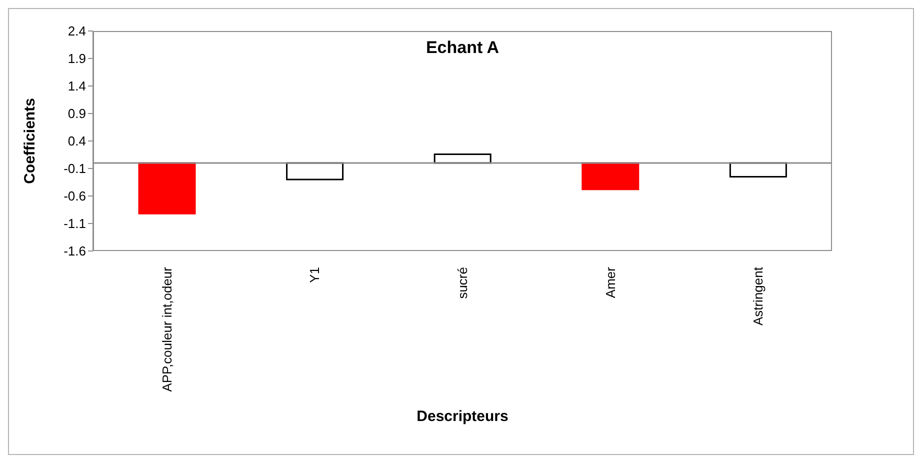 The image size is (920, 463). What do you see at coordinates (77, 86) in the screenshot?
I see `y-tick-label: 1.4` at bounding box center [77, 86].